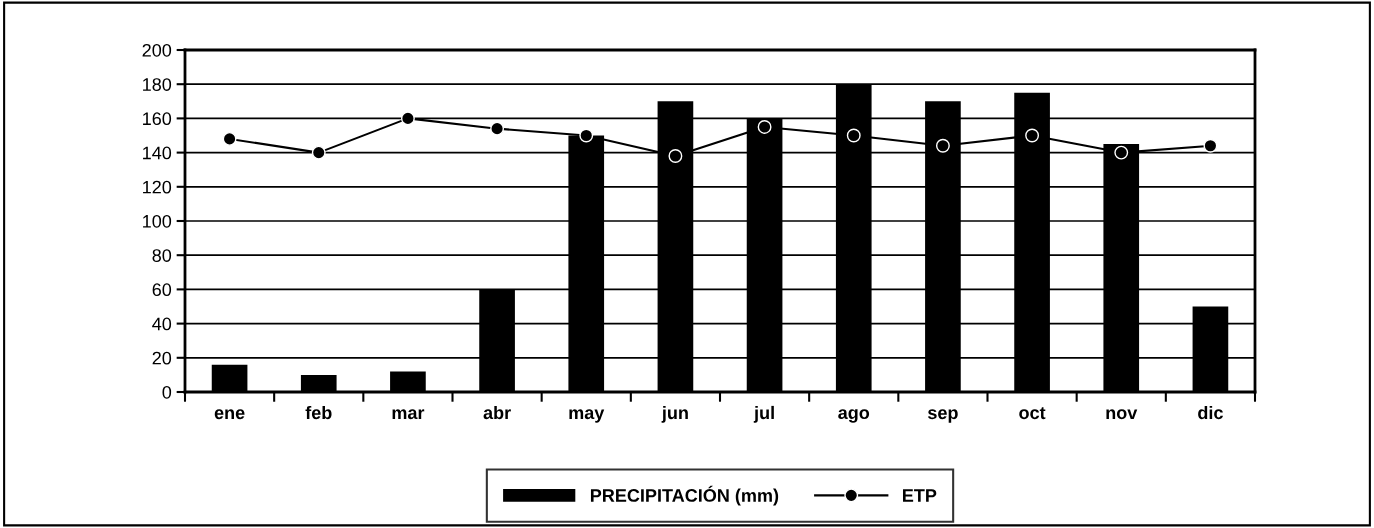 This screenshot has height=528, width=1374. What do you see at coordinates (157, 153) in the screenshot?
I see `y-tick-label: 140` at bounding box center [157, 153].